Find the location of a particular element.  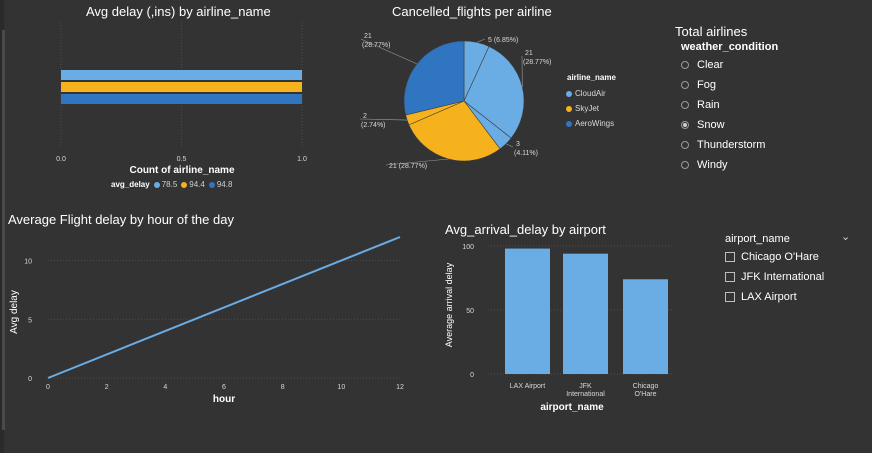

airport-option: JFK International is located at coordinates (774, 277).